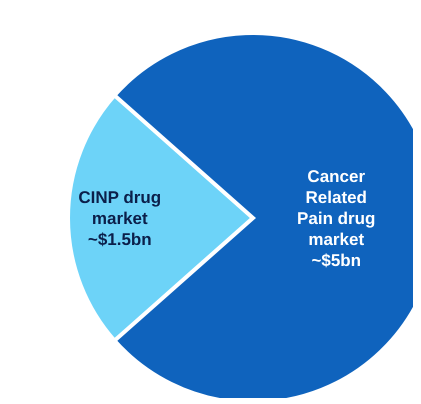 The image size is (421, 404). What do you see at coordinates (120, 239) in the screenshot?
I see `data-label: ~$1.5bn` at bounding box center [120, 239].